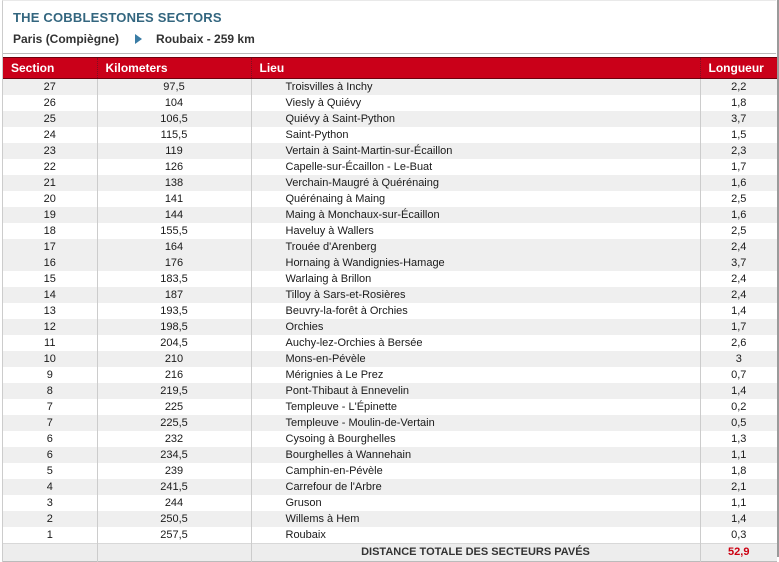  I want to click on lieu-cell: Gruson, so click(475, 503).